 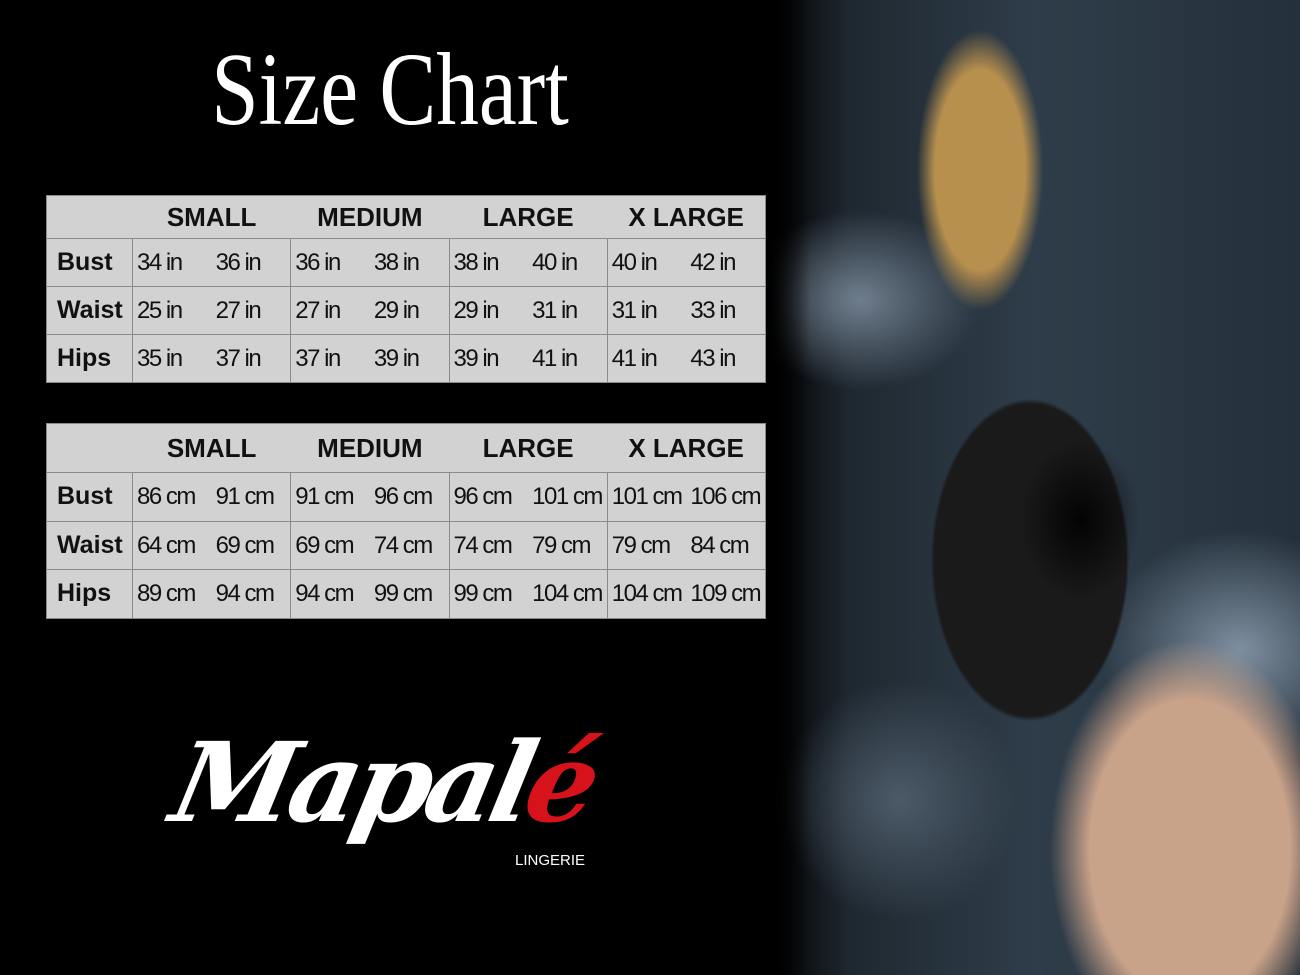 What do you see at coordinates (211, 497) in the screenshot?
I see `size-cell: 86 cm 91 cm` at bounding box center [211, 497].